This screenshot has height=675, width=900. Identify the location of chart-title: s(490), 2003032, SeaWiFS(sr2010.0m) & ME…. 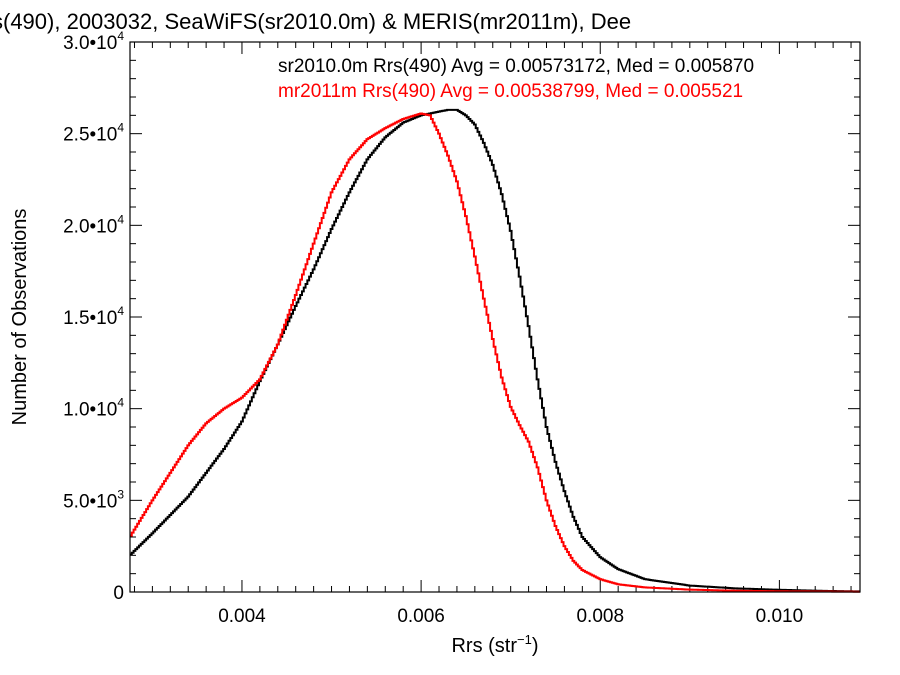
(315, 21).